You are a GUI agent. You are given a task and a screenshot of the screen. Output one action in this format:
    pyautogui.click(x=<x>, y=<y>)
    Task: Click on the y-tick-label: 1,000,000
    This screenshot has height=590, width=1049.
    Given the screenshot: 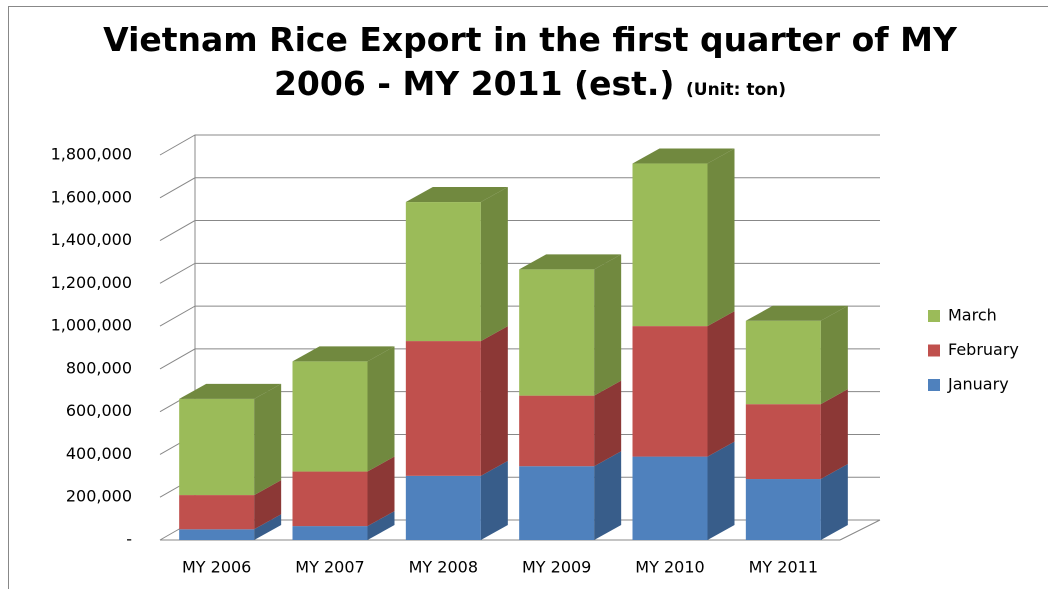 What is the action you would take?
    pyautogui.click(x=91, y=325)
    